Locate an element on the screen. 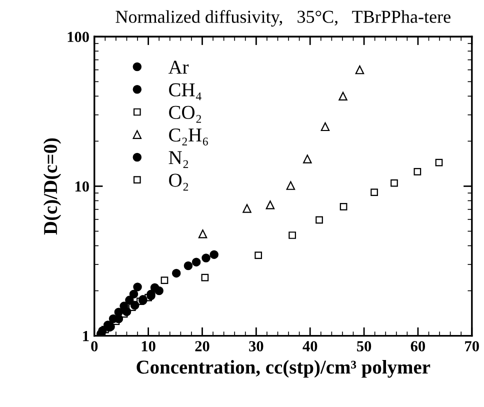  legend-label: C₂H₆ is located at coordinates (188, 137).